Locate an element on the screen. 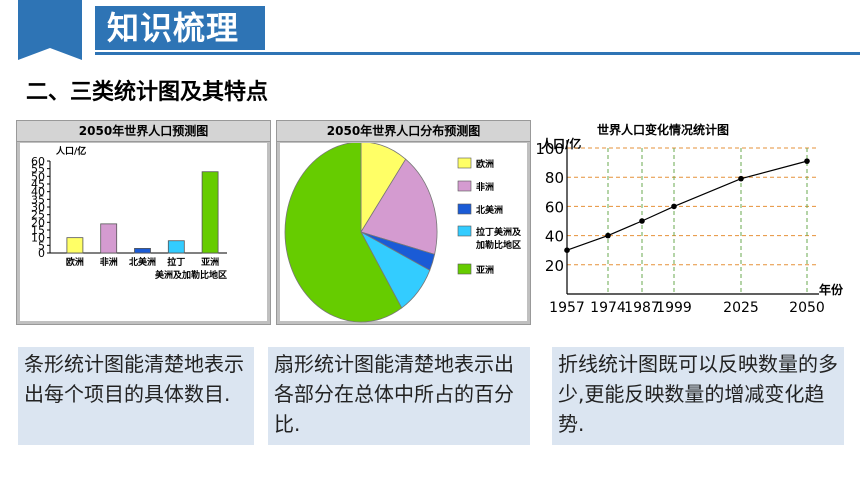 This screenshot has height=484, width=860. bar-y-tick-label: 5 is located at coordinates (41, 245).